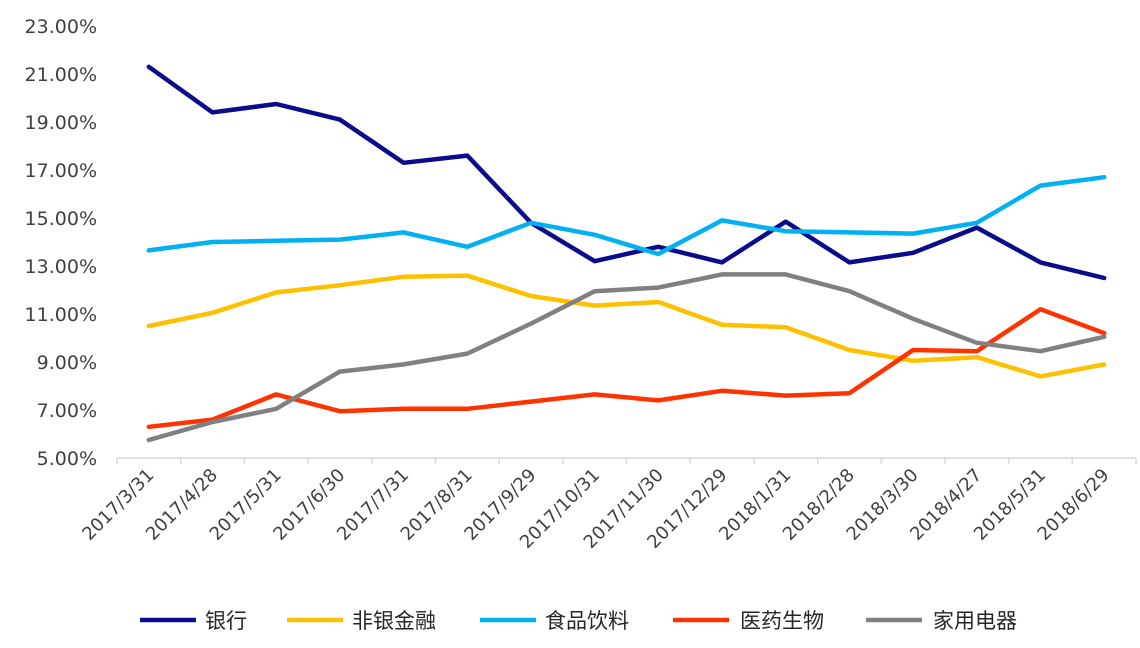 The height and width of the screenshot is (648, 1140). Describe the element at coordinates (226, 621) in the screenshot. I see `legend-label-1: 银行` at that location.